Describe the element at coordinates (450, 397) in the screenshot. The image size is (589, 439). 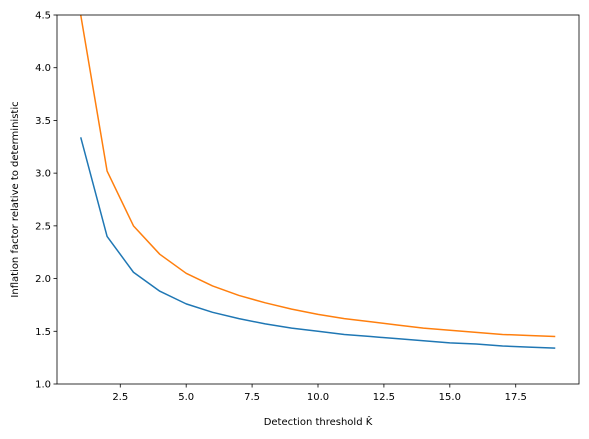
I see `x-tick-label: 15.0` at that location.